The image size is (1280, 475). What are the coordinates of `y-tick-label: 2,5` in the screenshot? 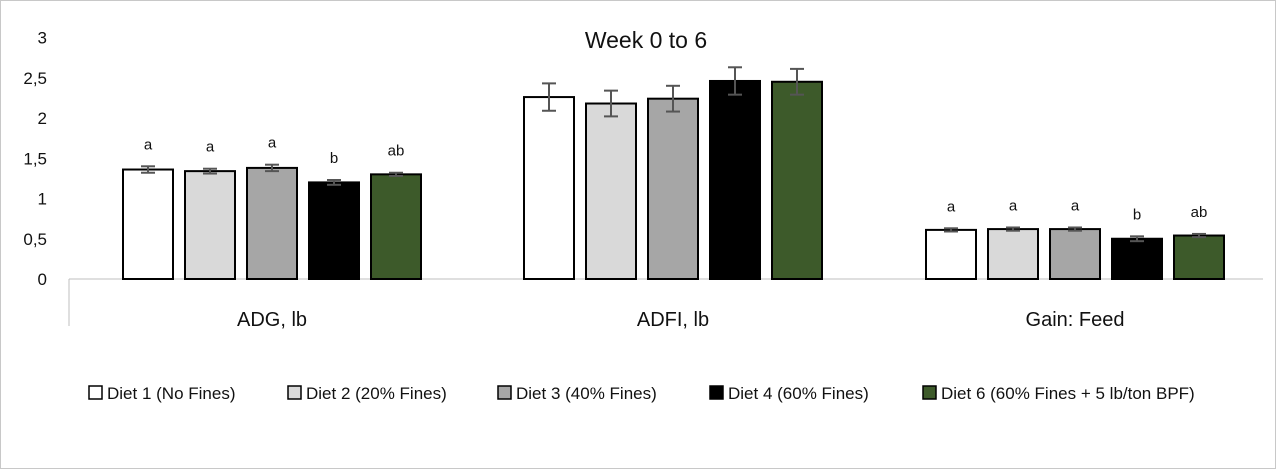 It's located at (35, 78).